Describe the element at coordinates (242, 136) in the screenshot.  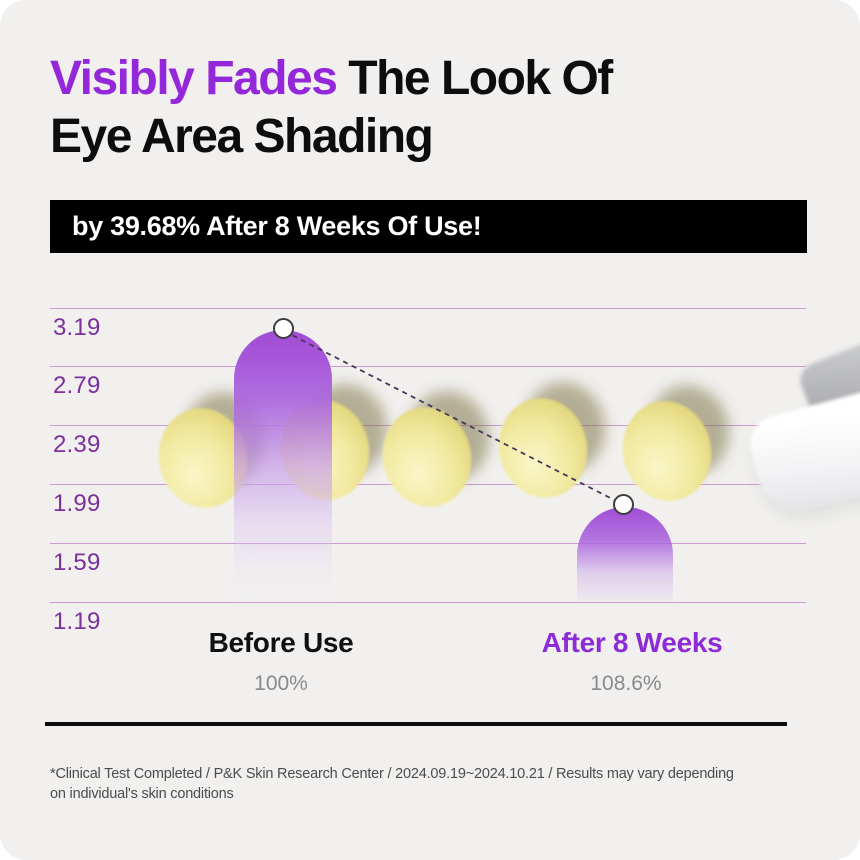
I see `title-line2: Eye Area Shading` at that location.